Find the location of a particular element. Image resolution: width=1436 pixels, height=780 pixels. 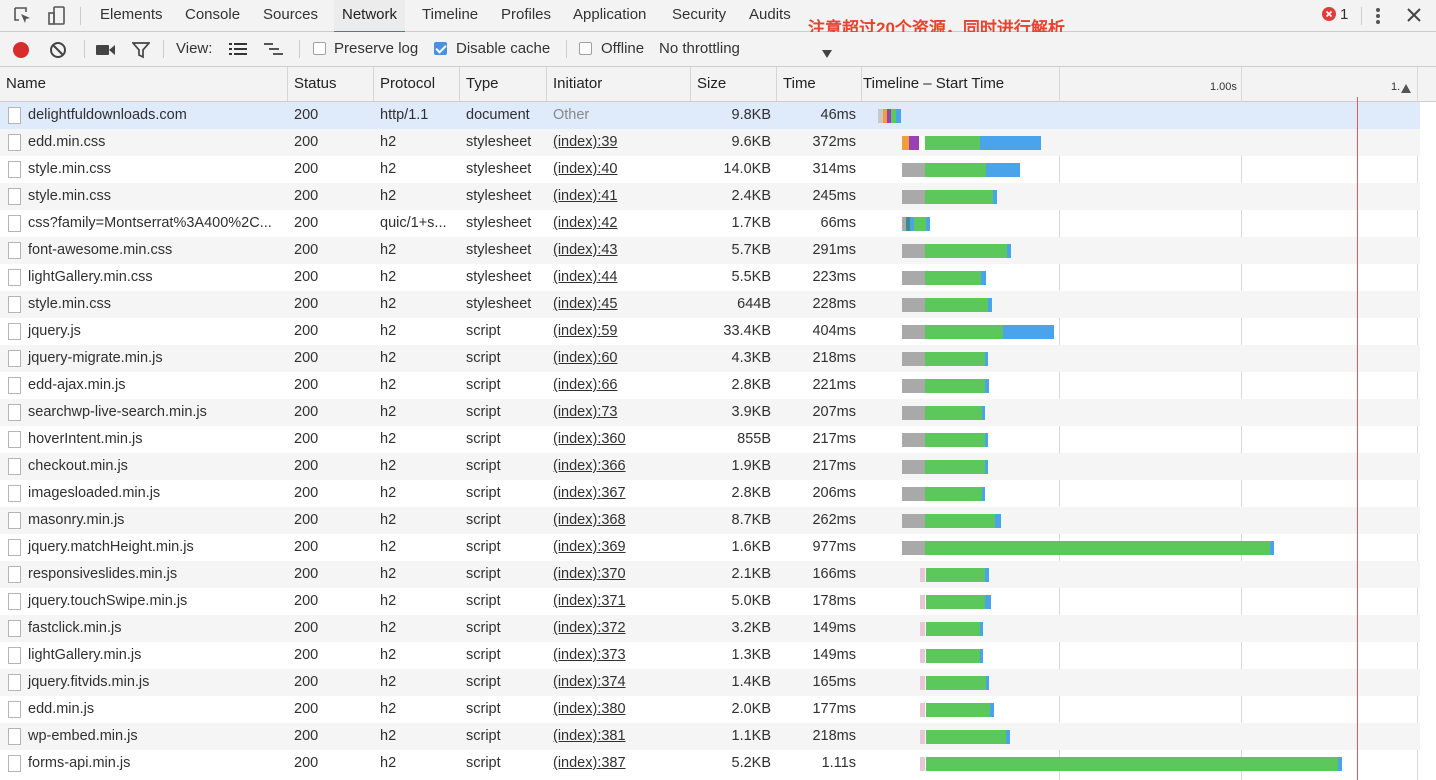

row-initiator: (index):367 is located at coordinates (619, 493).